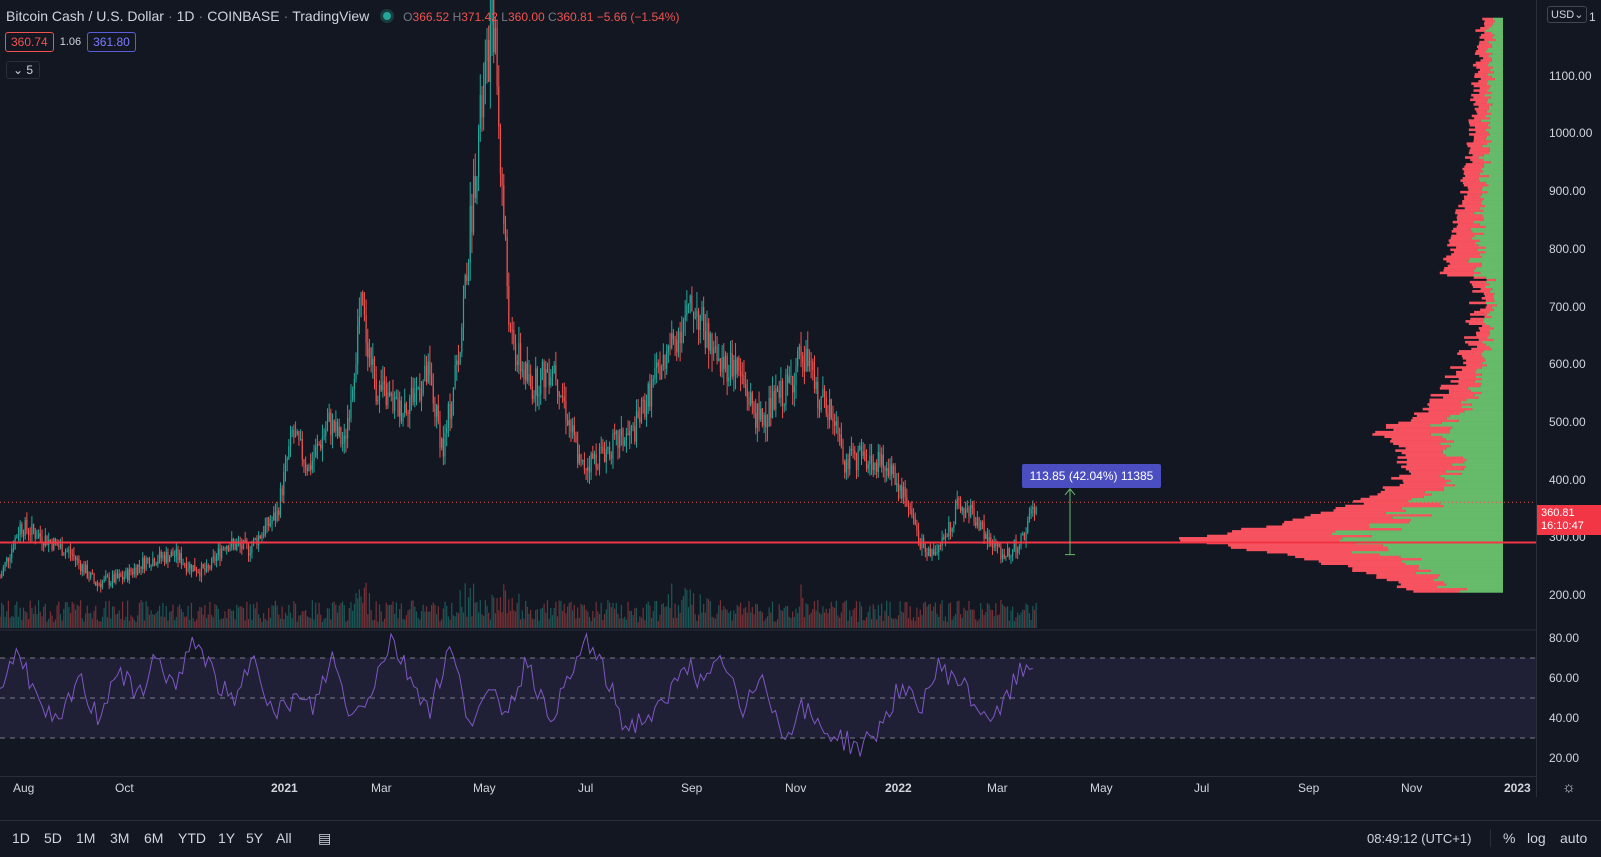 This screenshot has width=1601, height=857. What do you see at coordinates (325, 838) in the screenshot?
I see `date-range-calendar-icon: ▤` at bounding box center [325, 838].